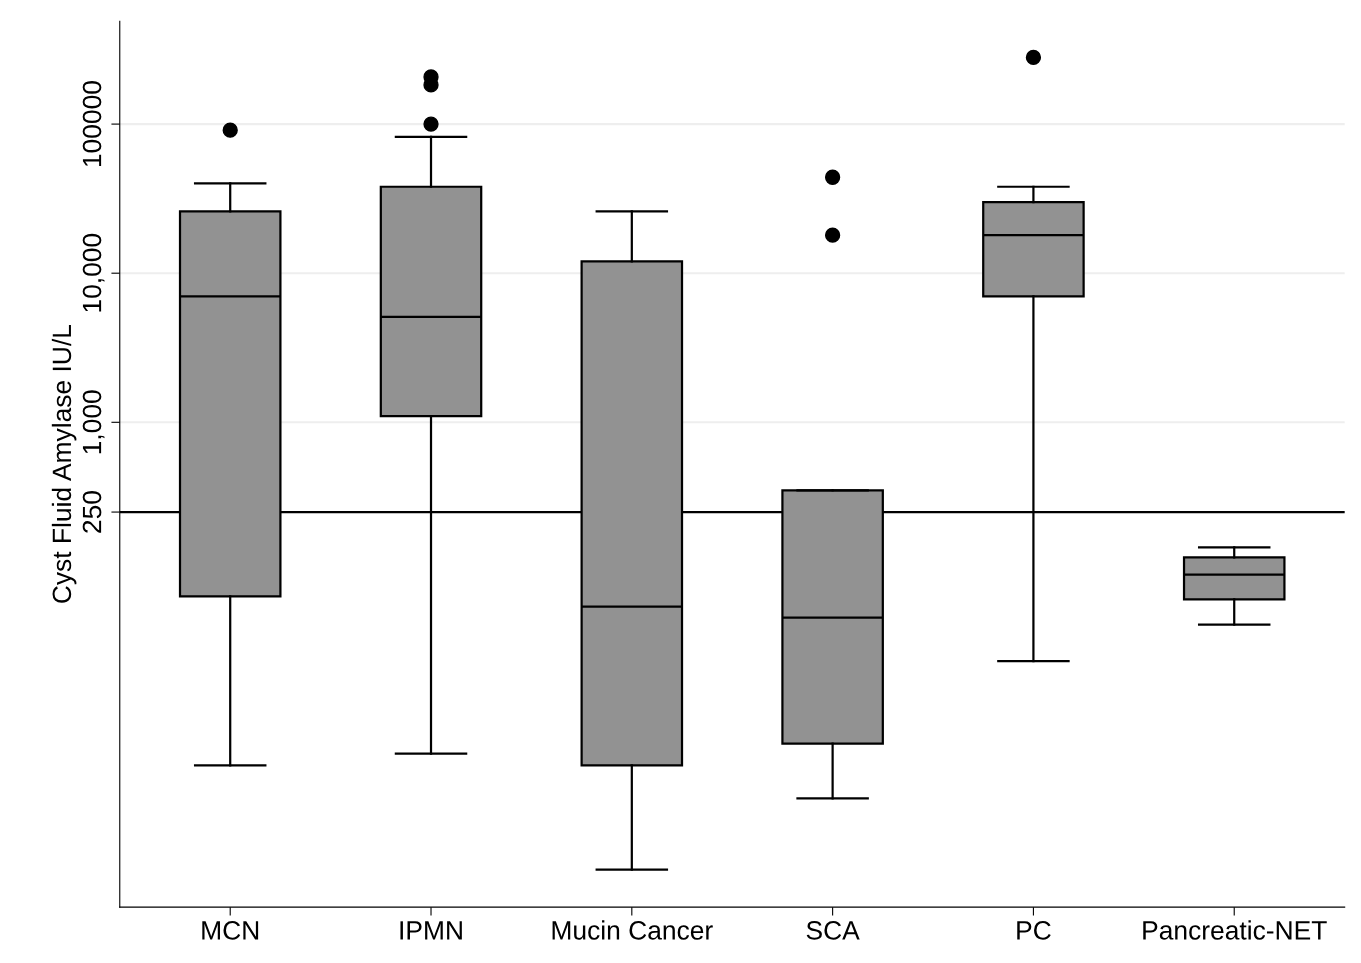 The height and width of the screenshot is (963, 1361). Describe the element at coordinates (1235, 930) in the screenshot. I see `x-tick-label: Pancreatic-NET` at that location.